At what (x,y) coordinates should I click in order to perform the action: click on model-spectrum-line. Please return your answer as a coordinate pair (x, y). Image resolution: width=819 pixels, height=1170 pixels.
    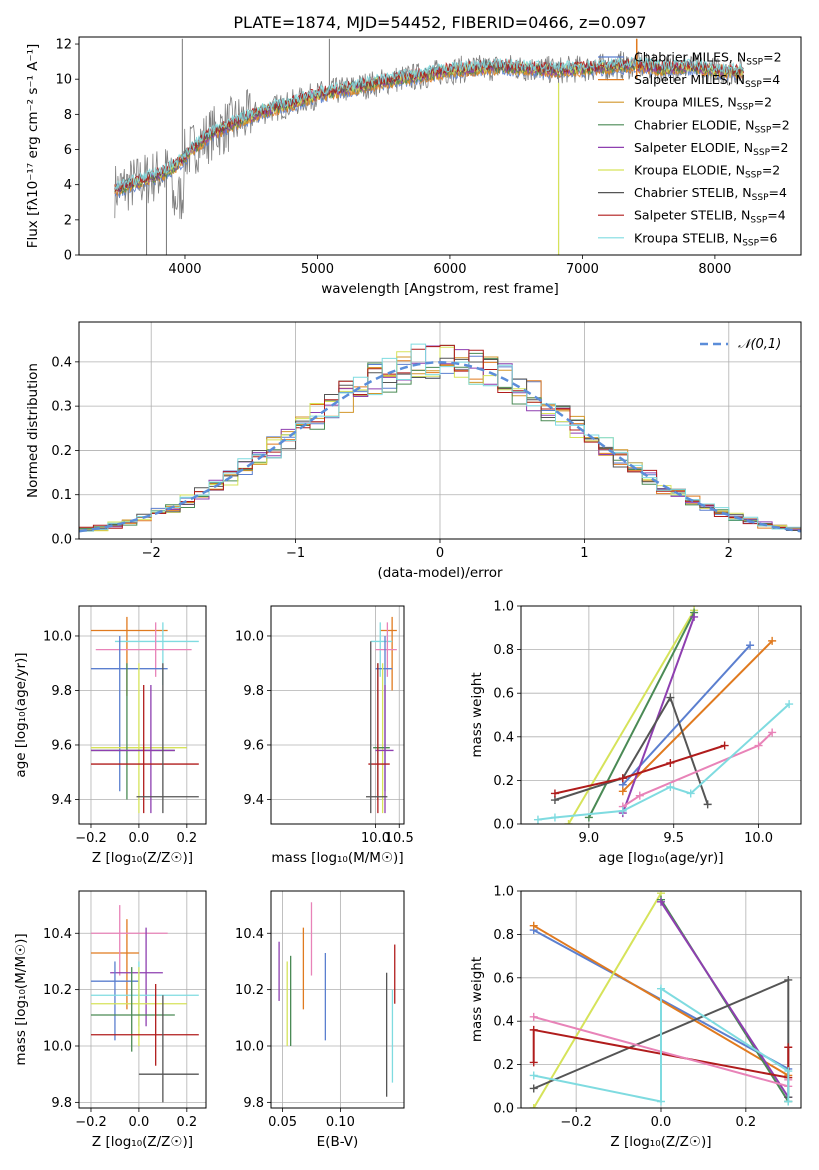
    Looking at the image, I should click on (429, 124).